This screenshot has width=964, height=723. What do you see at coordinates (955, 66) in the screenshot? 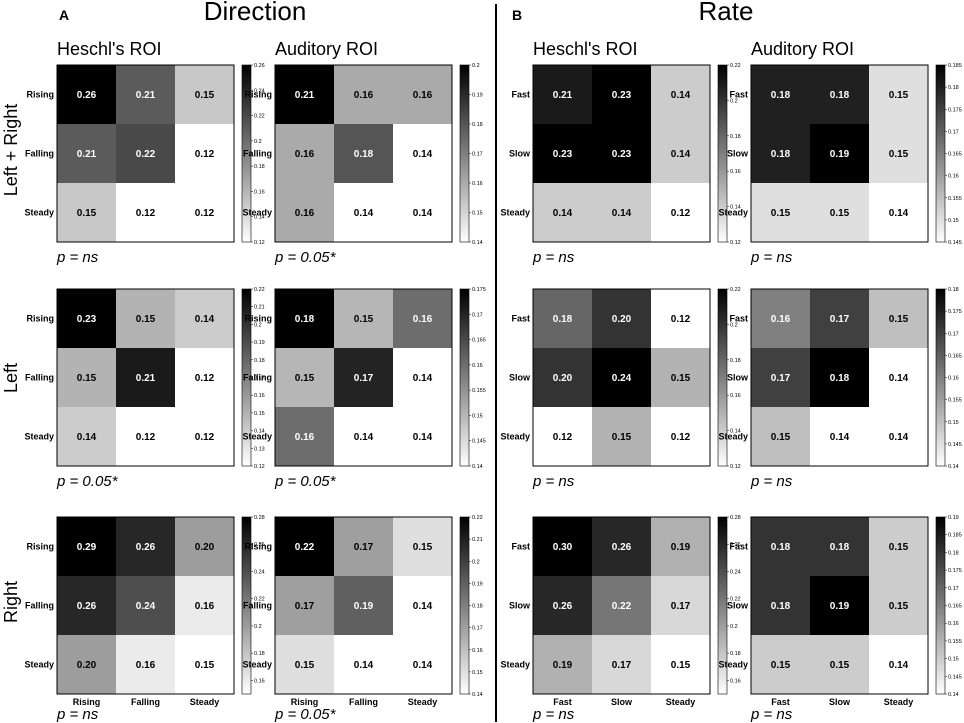
I see `colorbar-tick-label: 0.185` at bounding box center [955, 66].